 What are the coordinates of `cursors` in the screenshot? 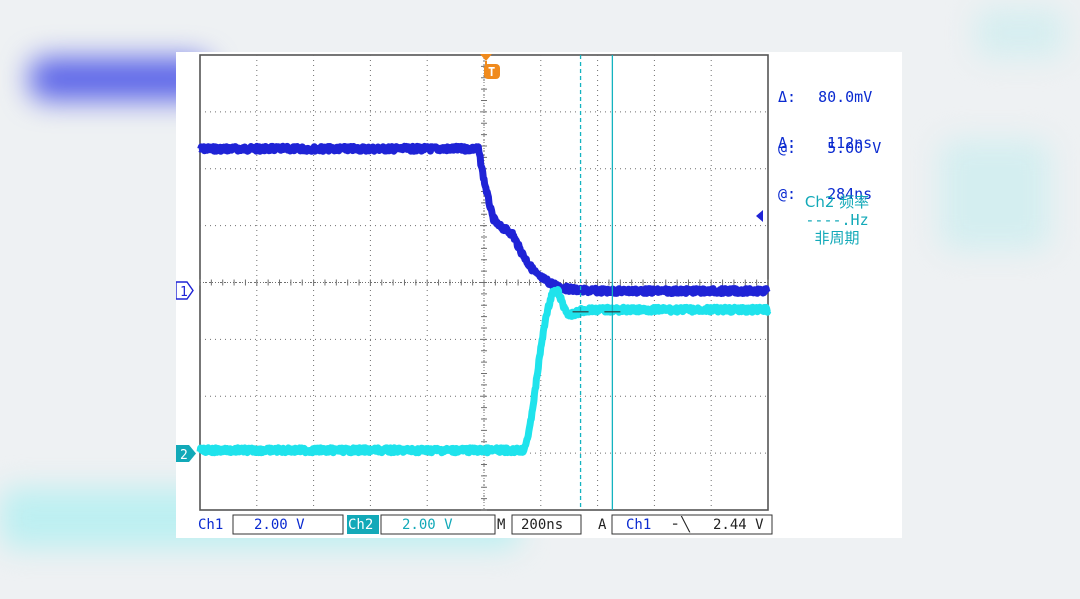 It's located at (596, 282).